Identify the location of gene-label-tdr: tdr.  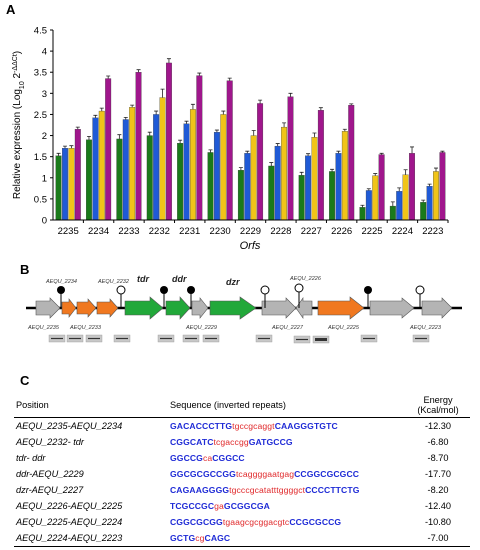
(143, 279).